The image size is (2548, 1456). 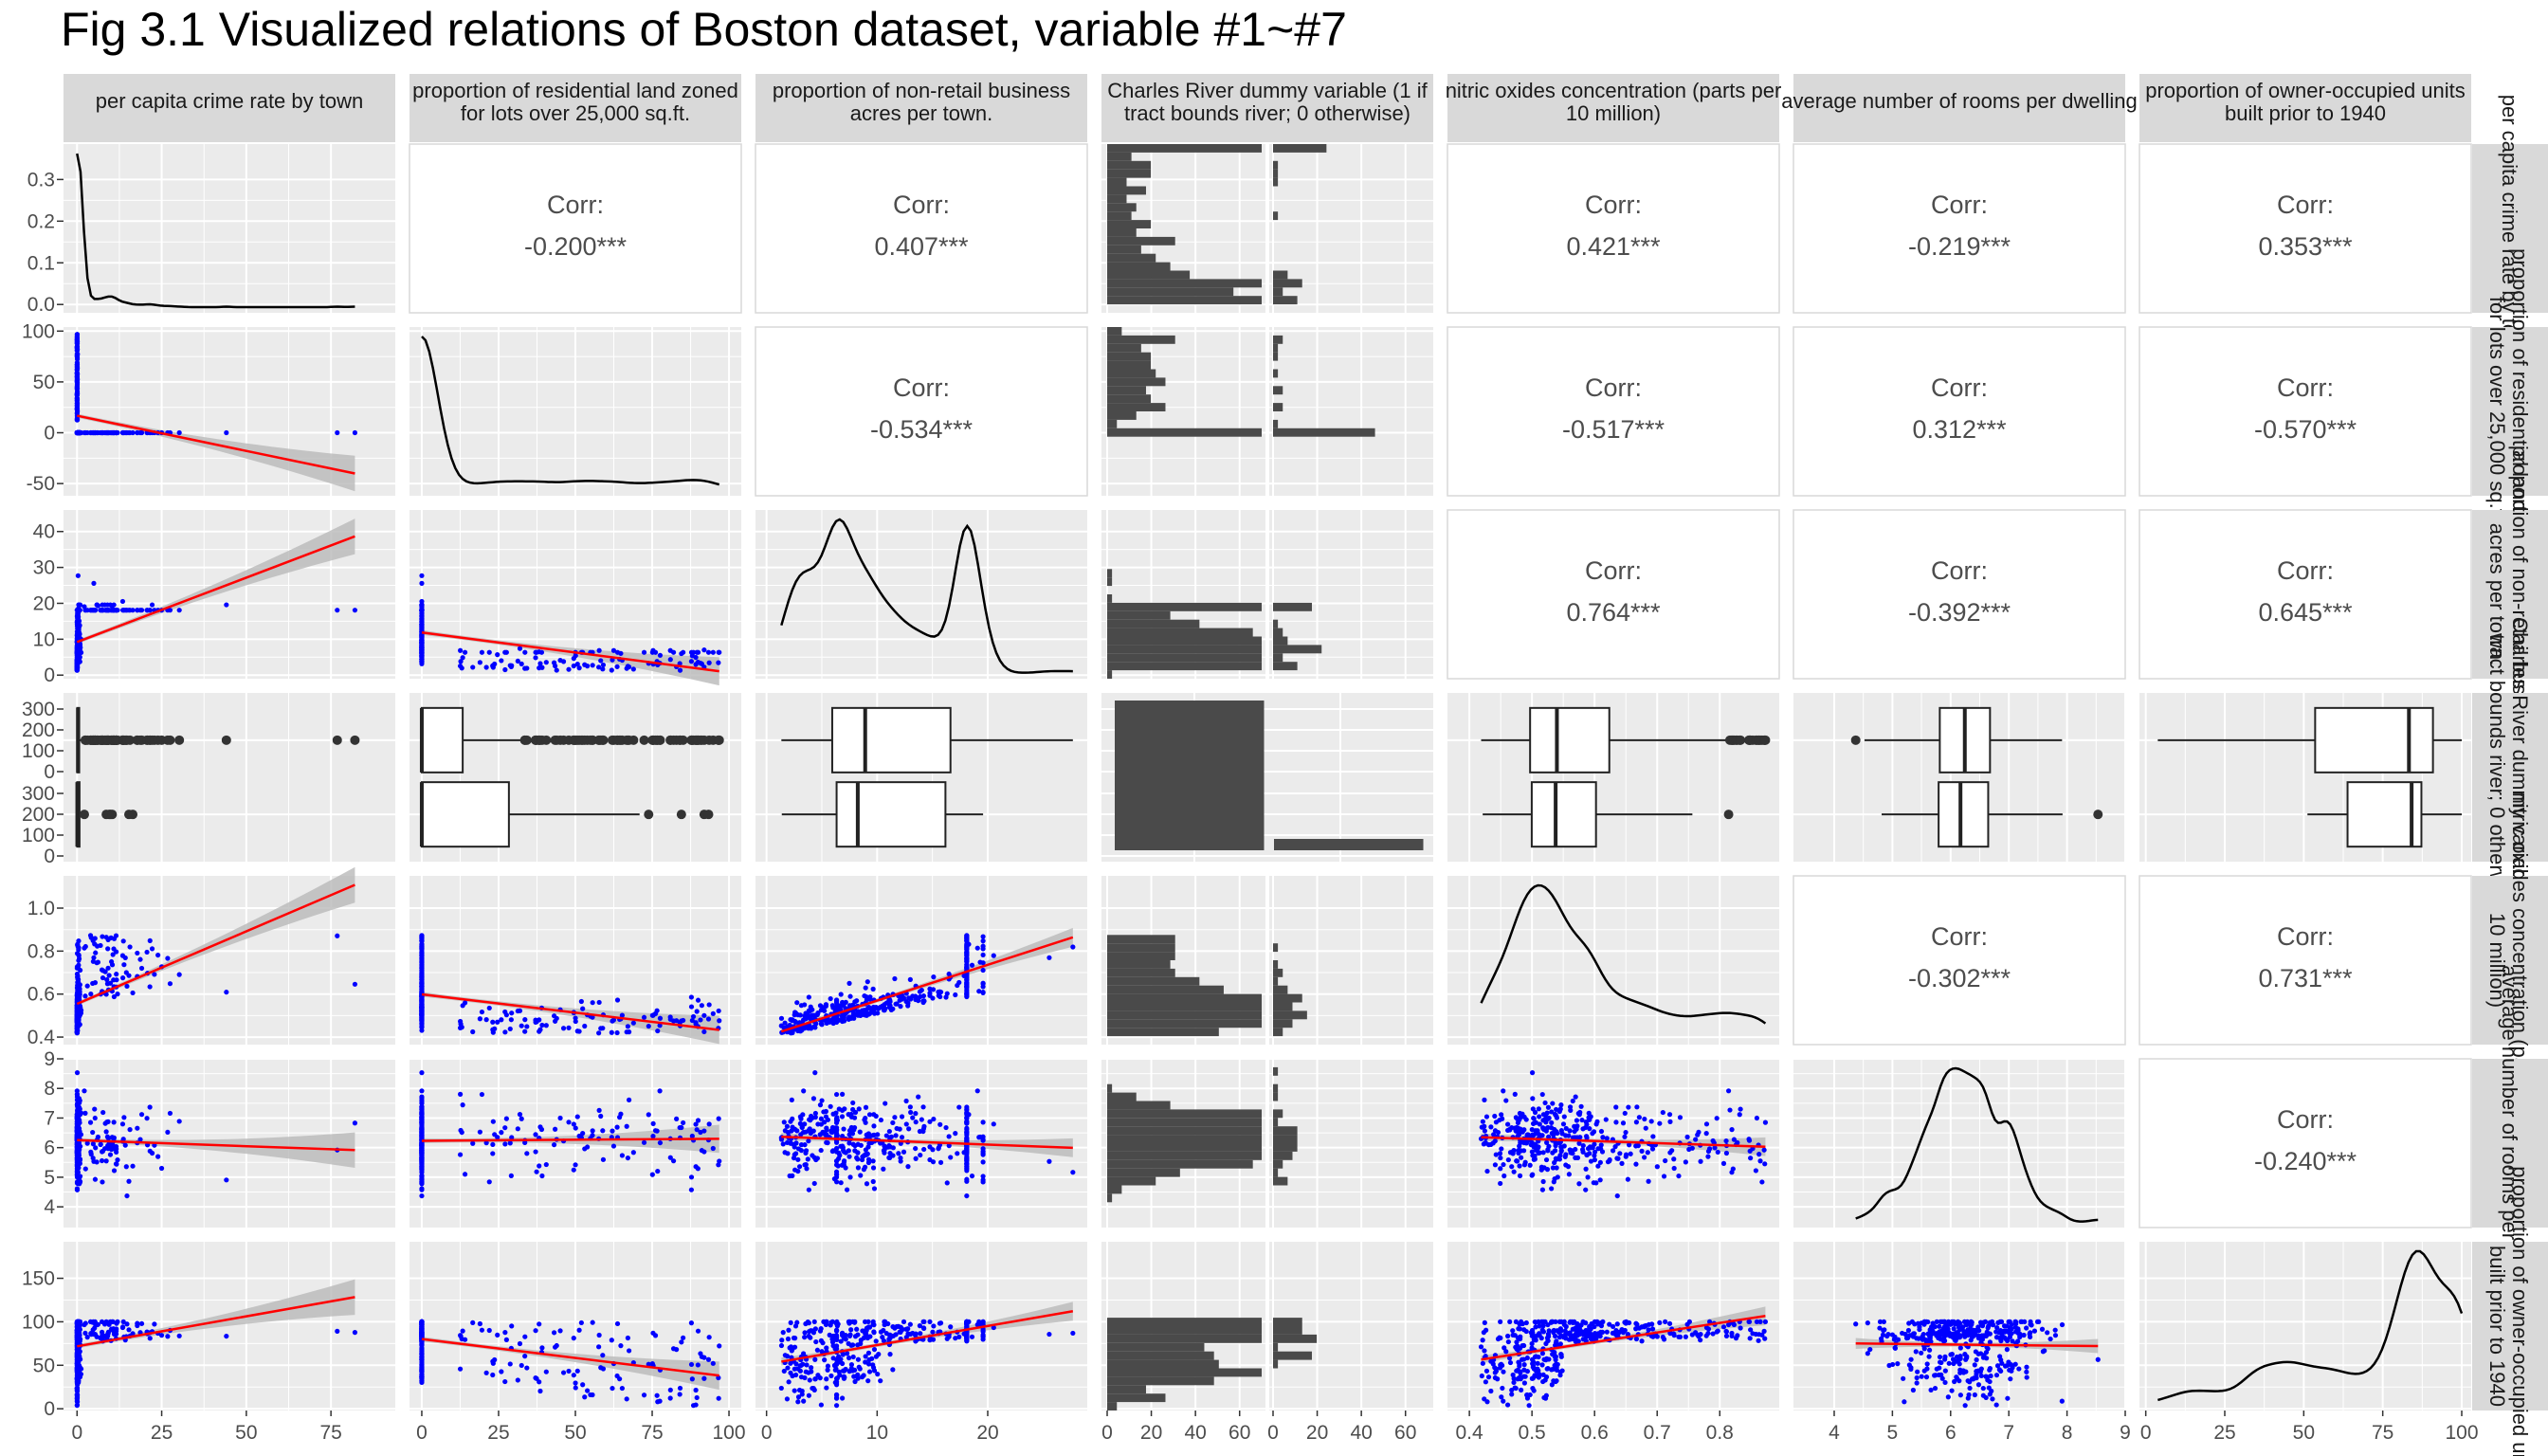 I want to click on column-strip-text: built prior to 1940, so click(x=2305, y=113).